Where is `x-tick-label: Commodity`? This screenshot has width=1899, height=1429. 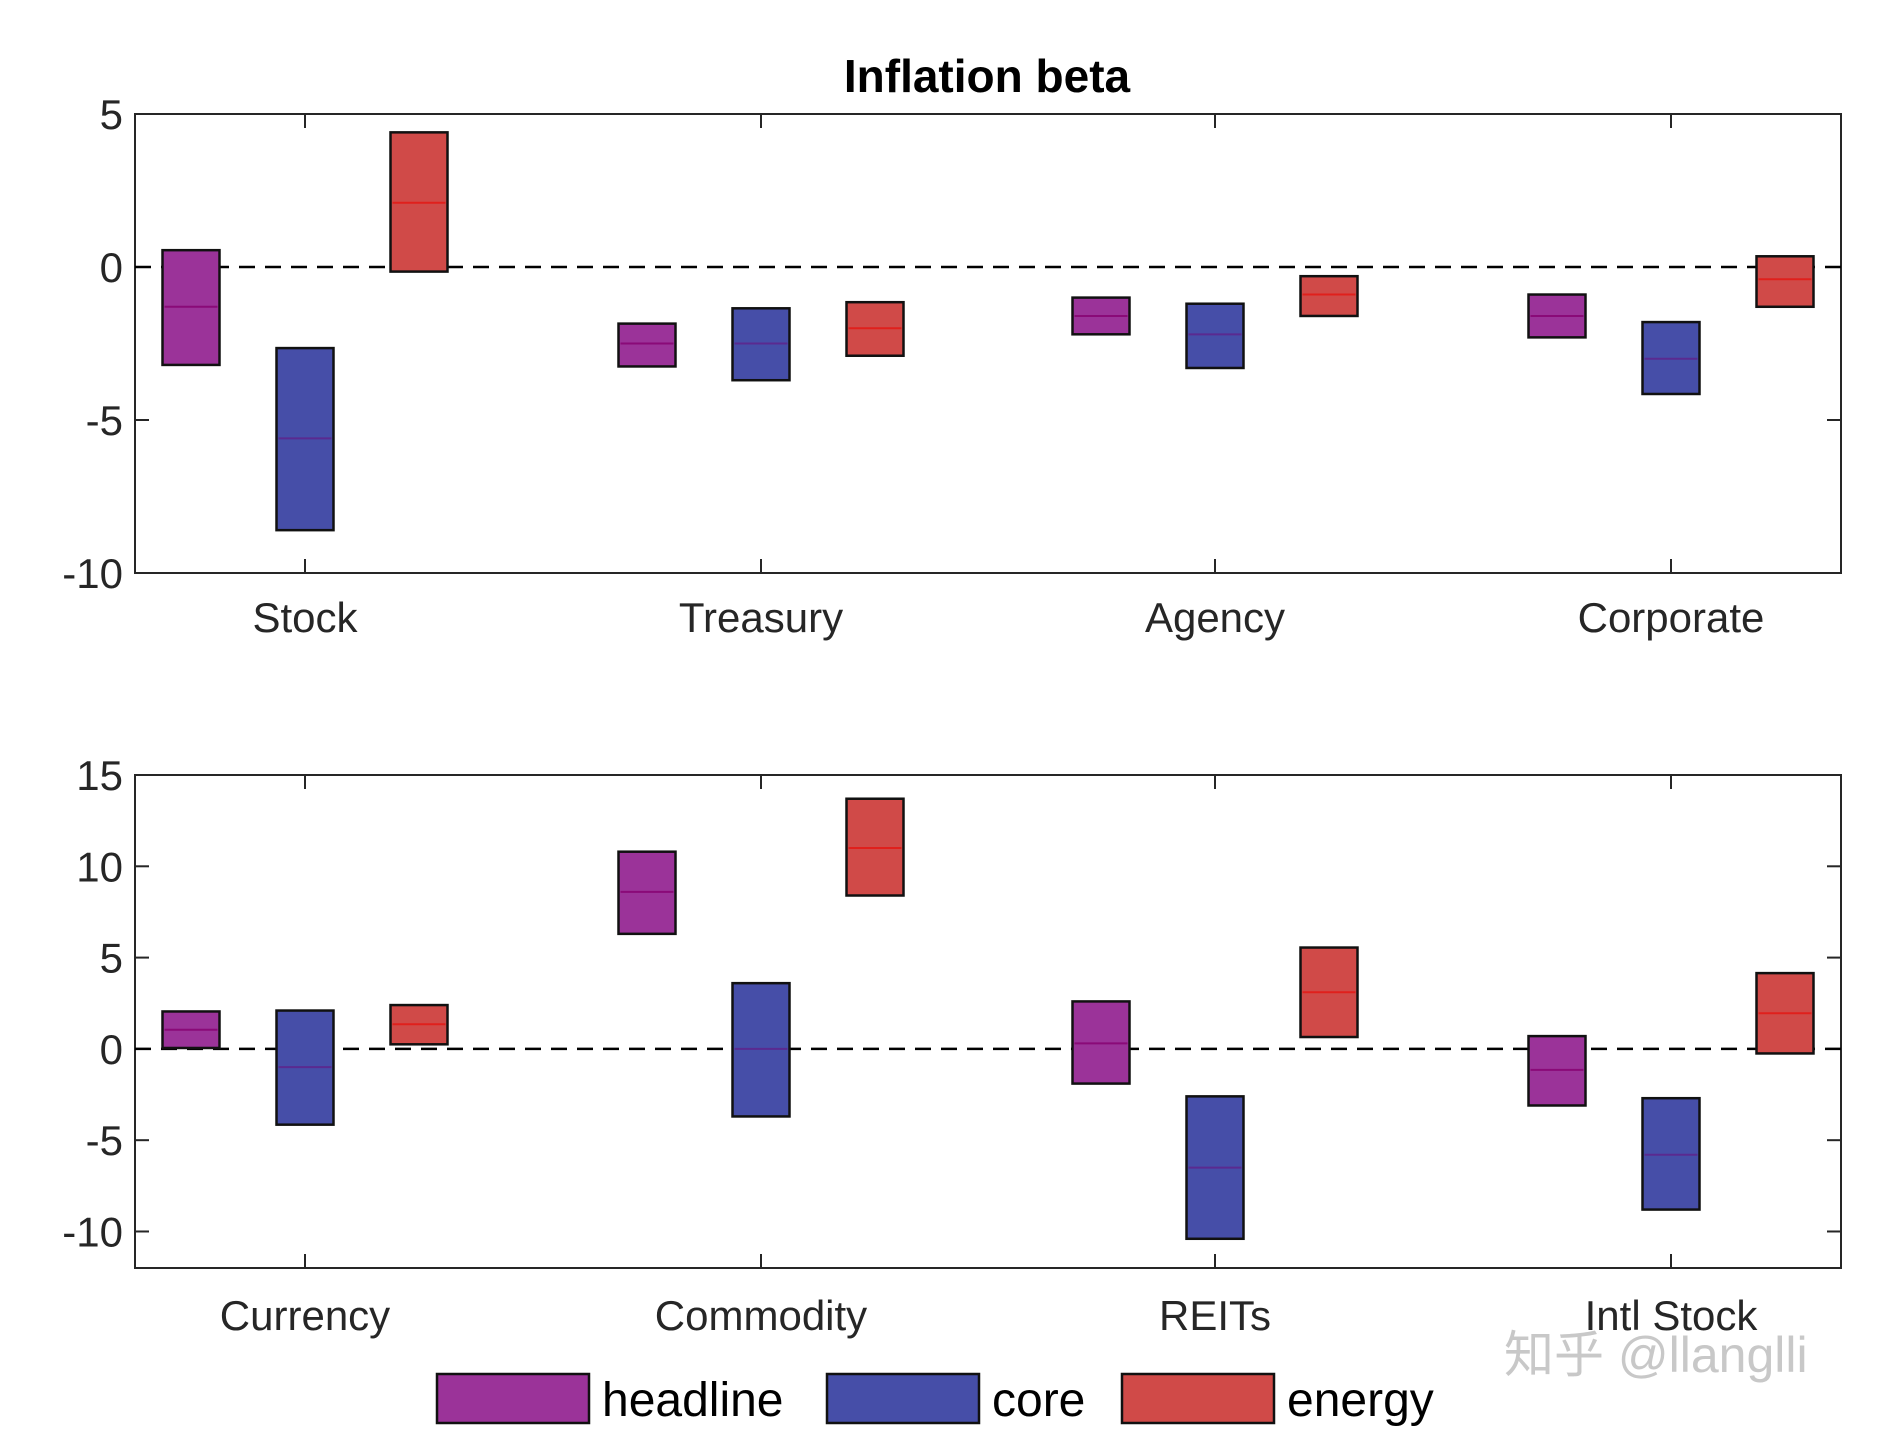 x-tick-label: Commodity is located at coordinates (761, 1315).